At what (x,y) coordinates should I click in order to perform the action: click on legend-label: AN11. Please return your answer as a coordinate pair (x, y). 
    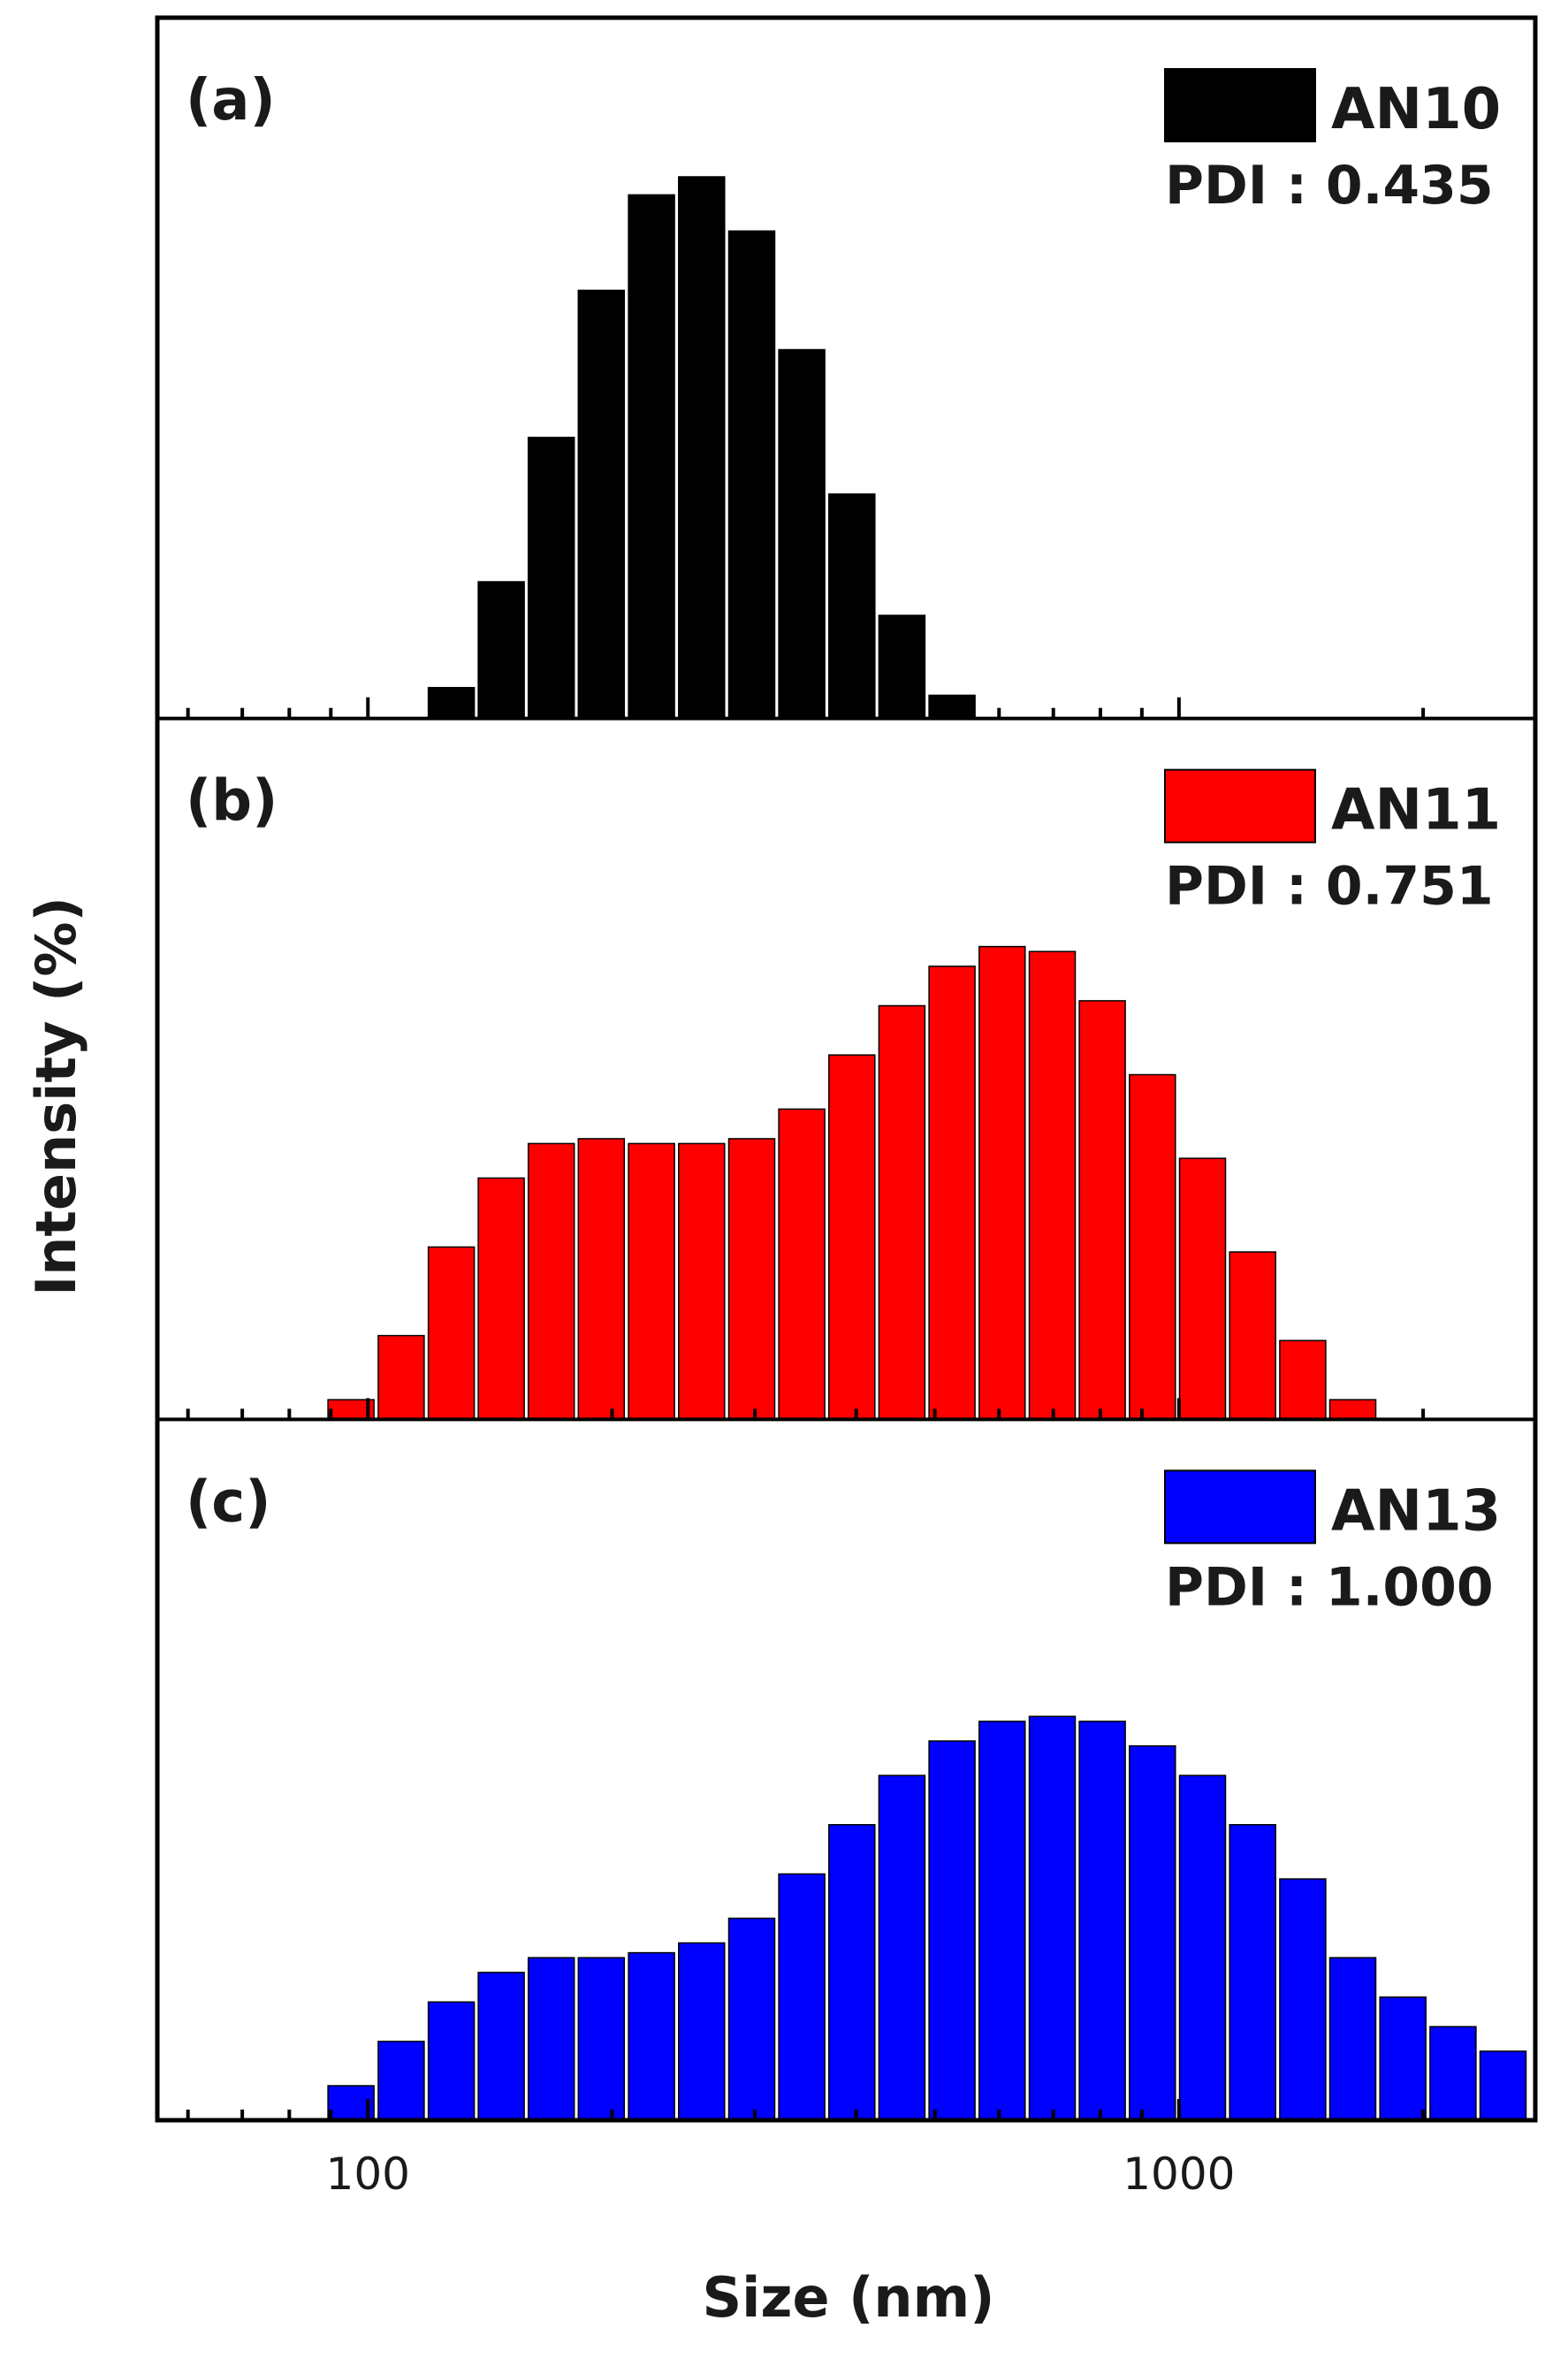
    Looking at the image, I should click on (1416, 811).